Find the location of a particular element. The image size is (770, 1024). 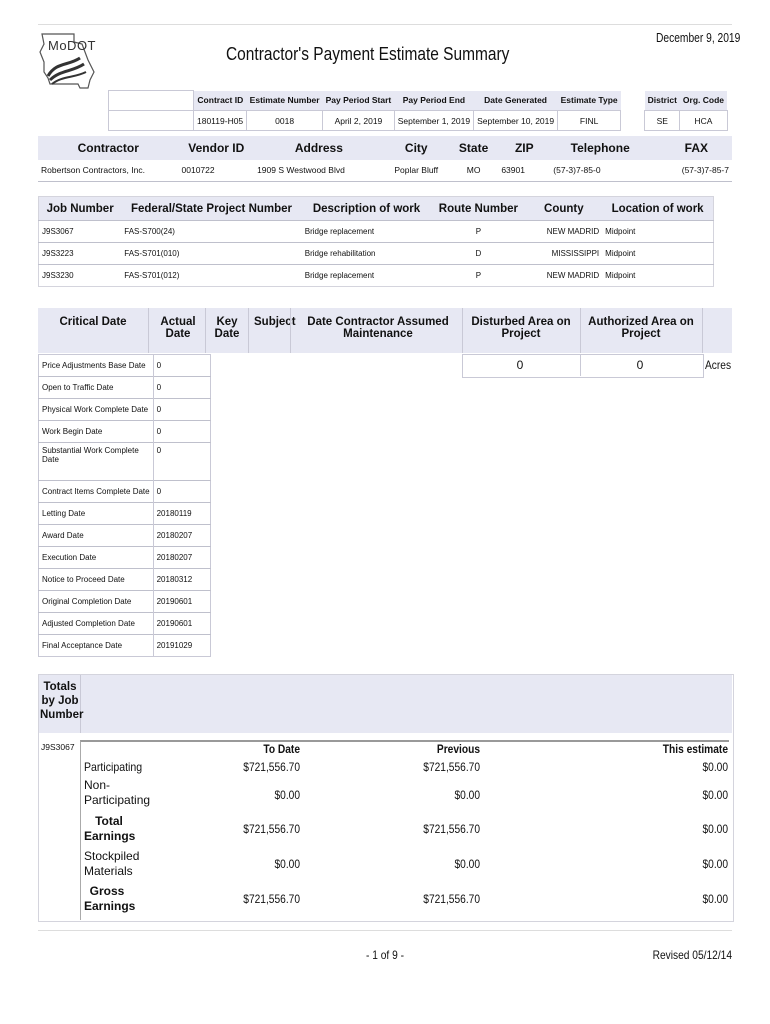

totals-inner-box is located at coordinates (404, 830).